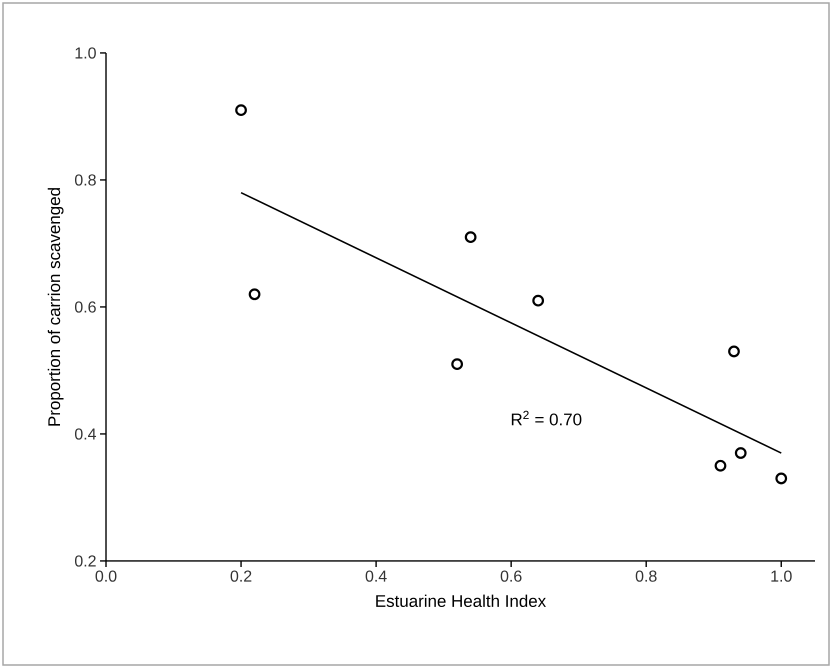 The height and width of the screenshot is (668, 832). I want to click on x-tick-label: 0.4, so click(376, 576).